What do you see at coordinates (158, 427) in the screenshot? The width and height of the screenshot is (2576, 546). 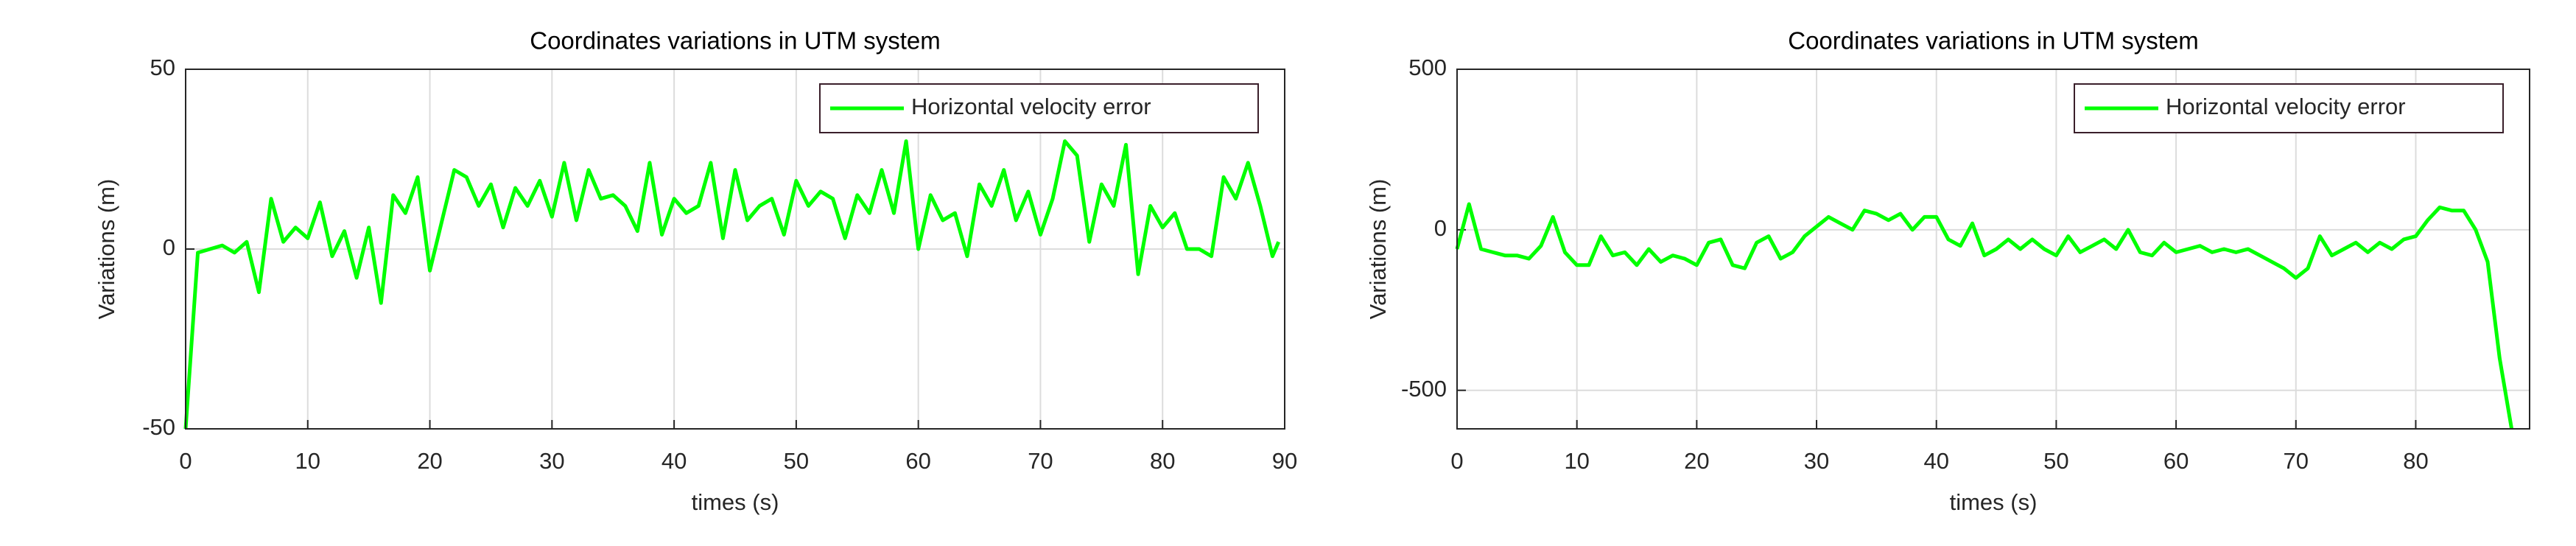 I see `y-tick-label: -50` at bounding box center [158, 427].